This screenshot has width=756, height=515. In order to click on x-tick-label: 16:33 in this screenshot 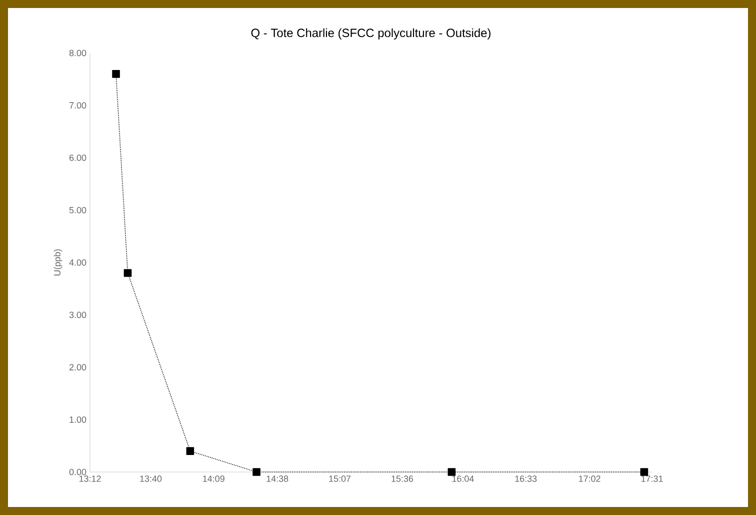, I will do `click(526, 479)`.